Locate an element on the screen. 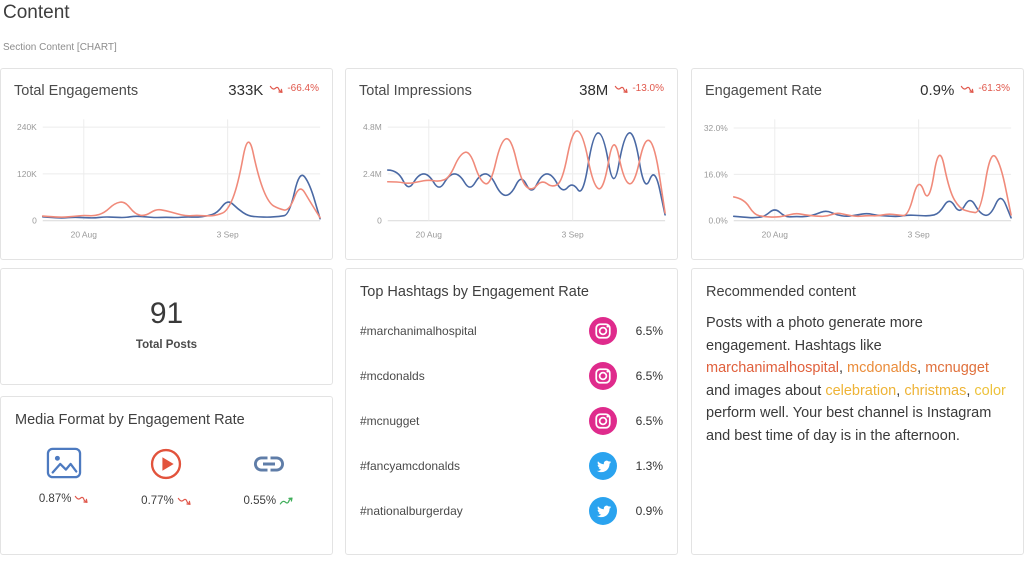 The width and height of the screenshot is (1024, 576). card-title: Top Hashtags by Engagement Rate is located at coordinates (474, 292).